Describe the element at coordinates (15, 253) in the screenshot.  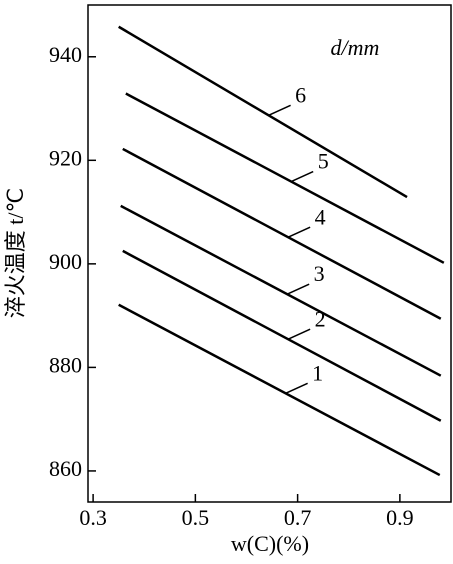
I see `y-axis-label: 淬火温度 t/℃` at that location.